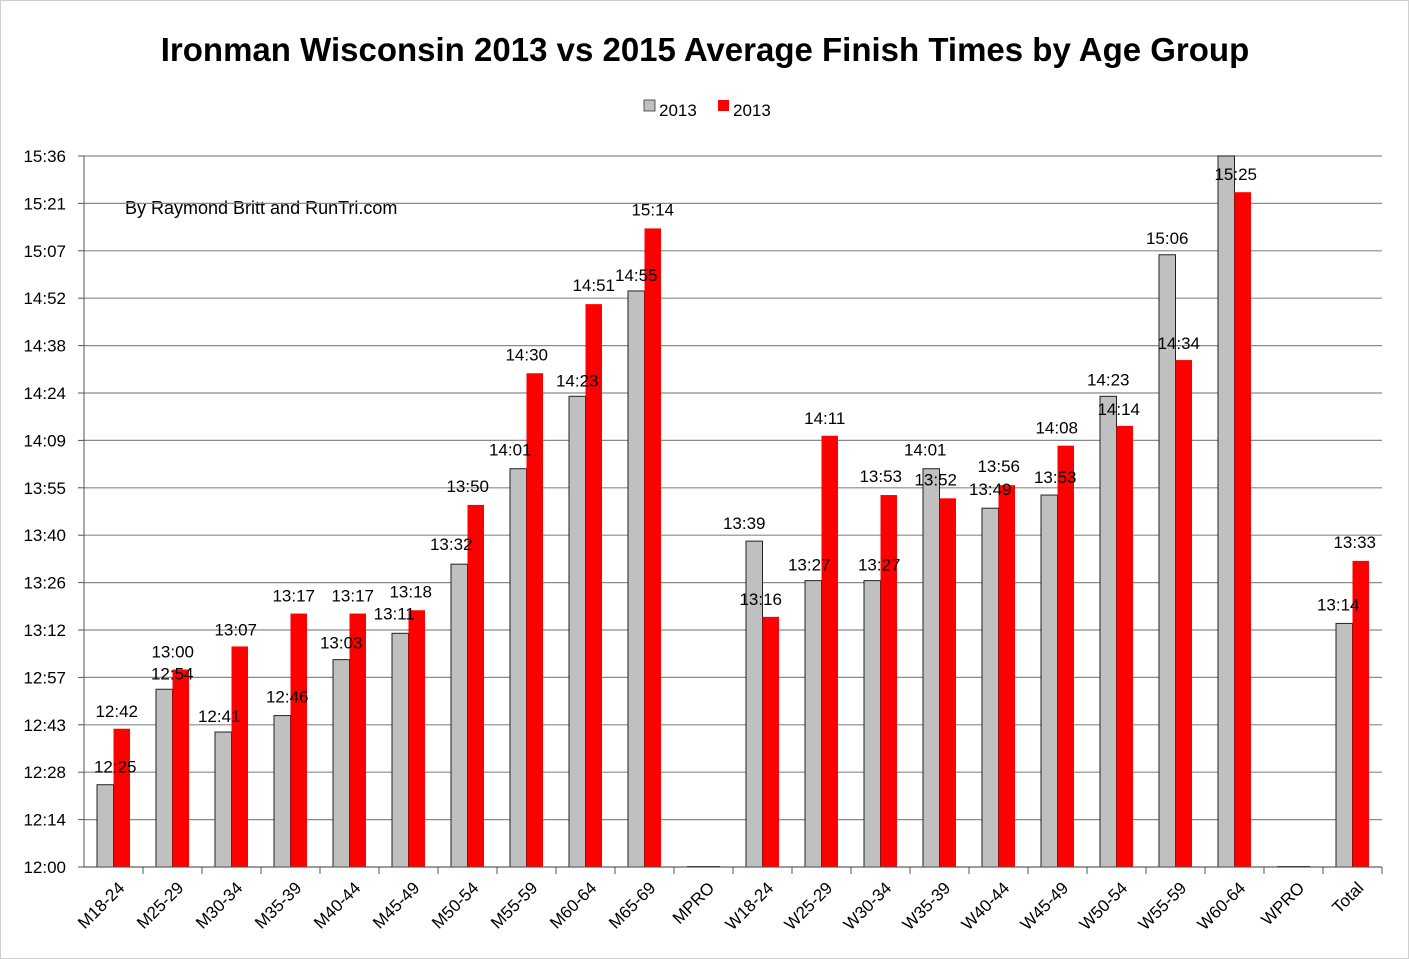 The height and width of the screenshot is (959, 1409). I want to click on y-tick-label: 14:52, so click(44, 298).